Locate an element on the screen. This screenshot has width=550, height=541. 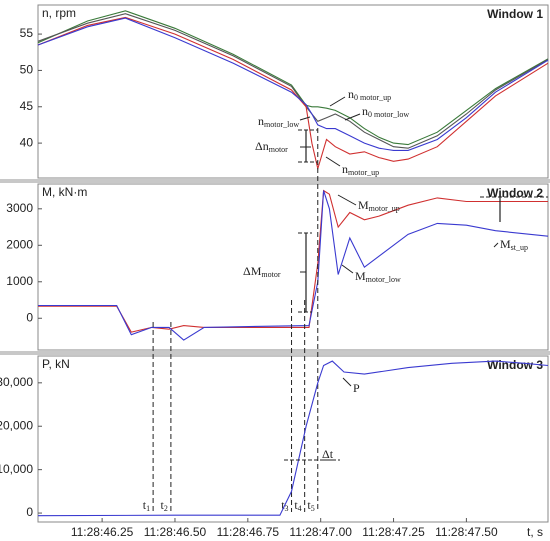
annotation: n0 motor_up is located at coordinates (369, 94).